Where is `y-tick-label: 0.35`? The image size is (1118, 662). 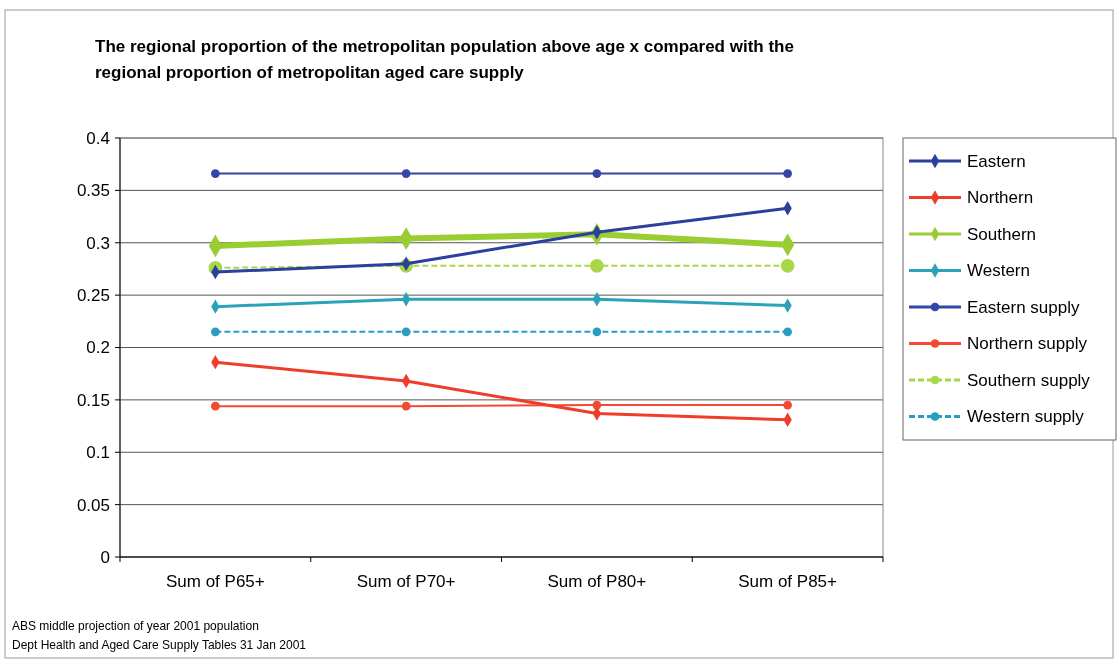 y-tick-label: 0.35 is located at coordinates (93, 191).